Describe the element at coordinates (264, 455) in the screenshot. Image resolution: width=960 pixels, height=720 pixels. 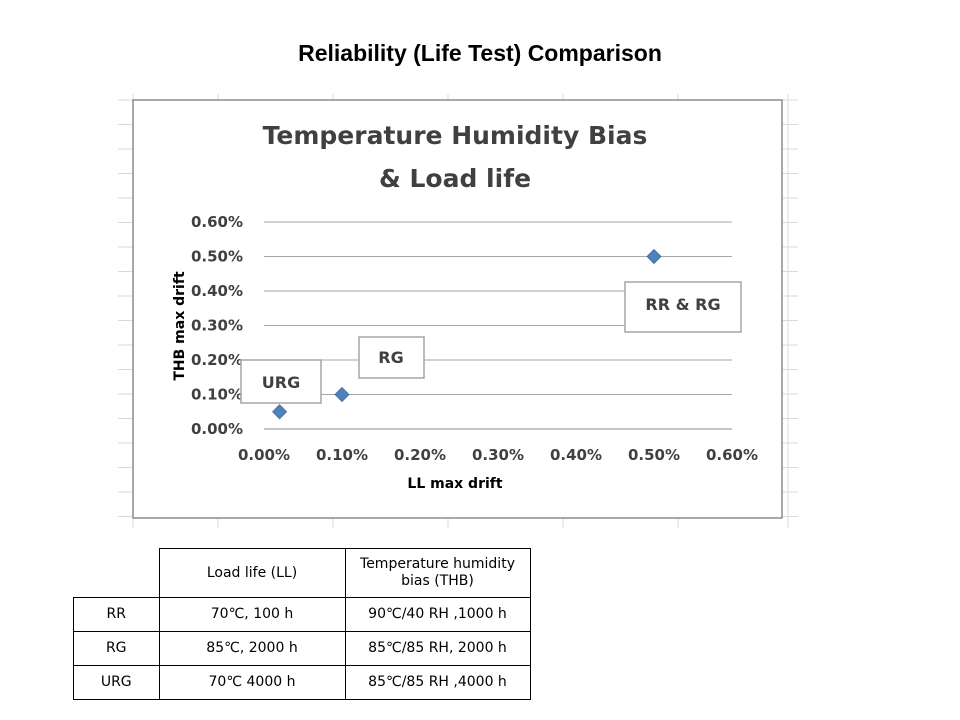
I see `x-tick-label: 0.00%` at that location.